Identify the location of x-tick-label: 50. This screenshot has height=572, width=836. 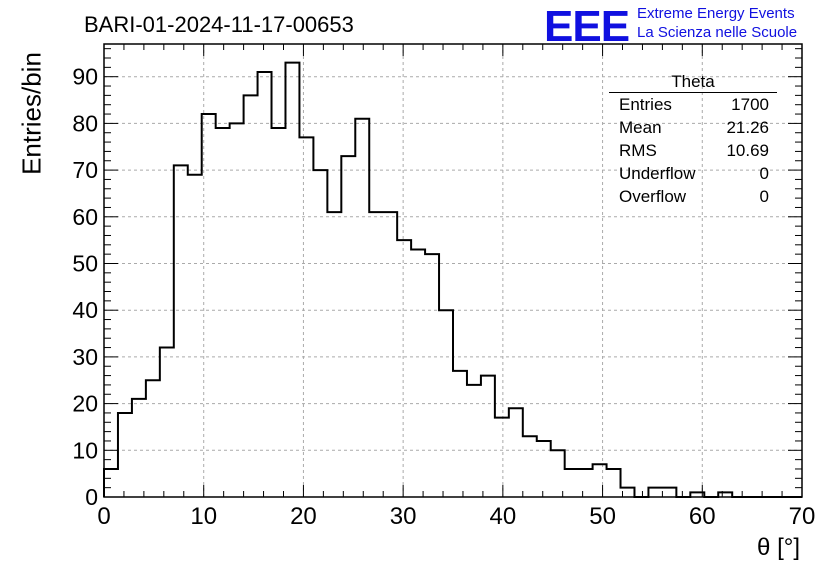
(602, 516).